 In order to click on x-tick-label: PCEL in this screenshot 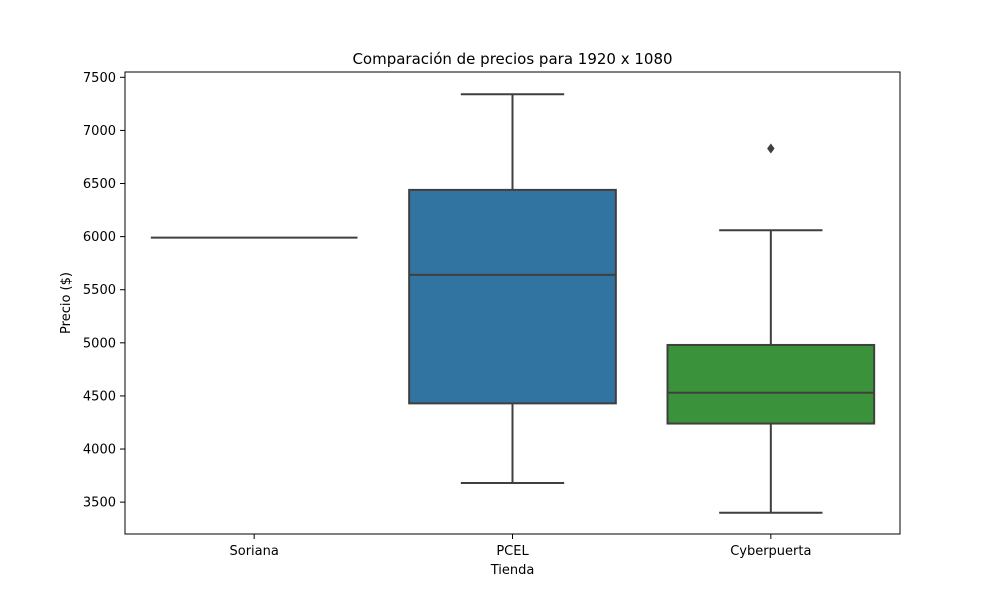, I will do `click(512, 551)`.